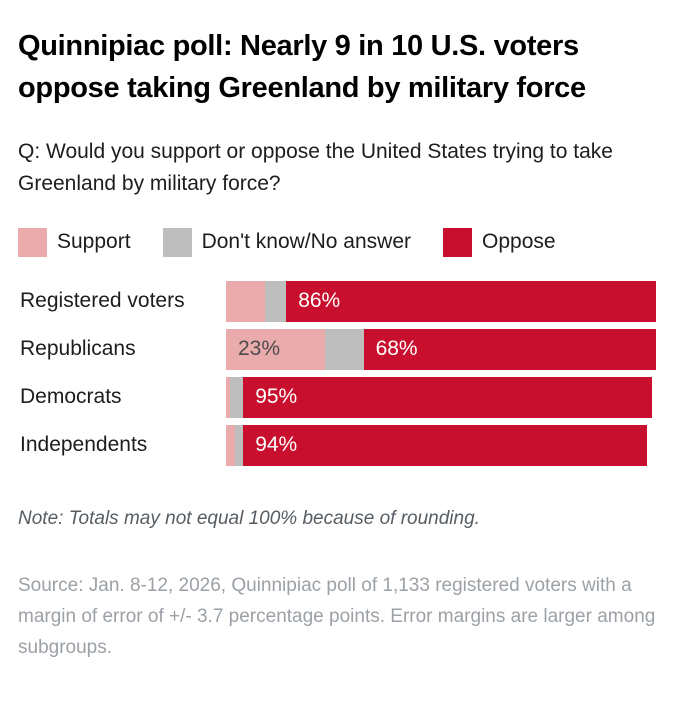  What do you see at coordinates (84, 445) in the screenshot?
I see `bar-row-label: Independents` at bounding box center [84, 445].